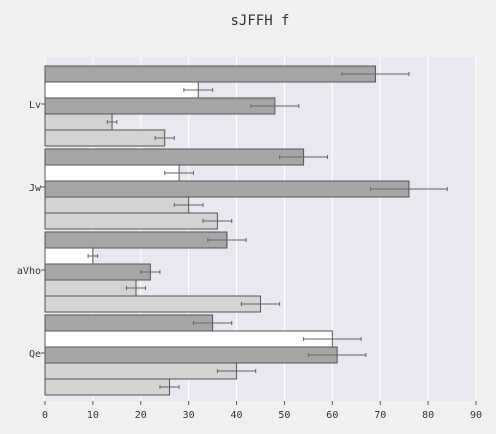 This screenshot has height=434, width=496. I want to click on x-tick-label: 20, so click(141, 415).